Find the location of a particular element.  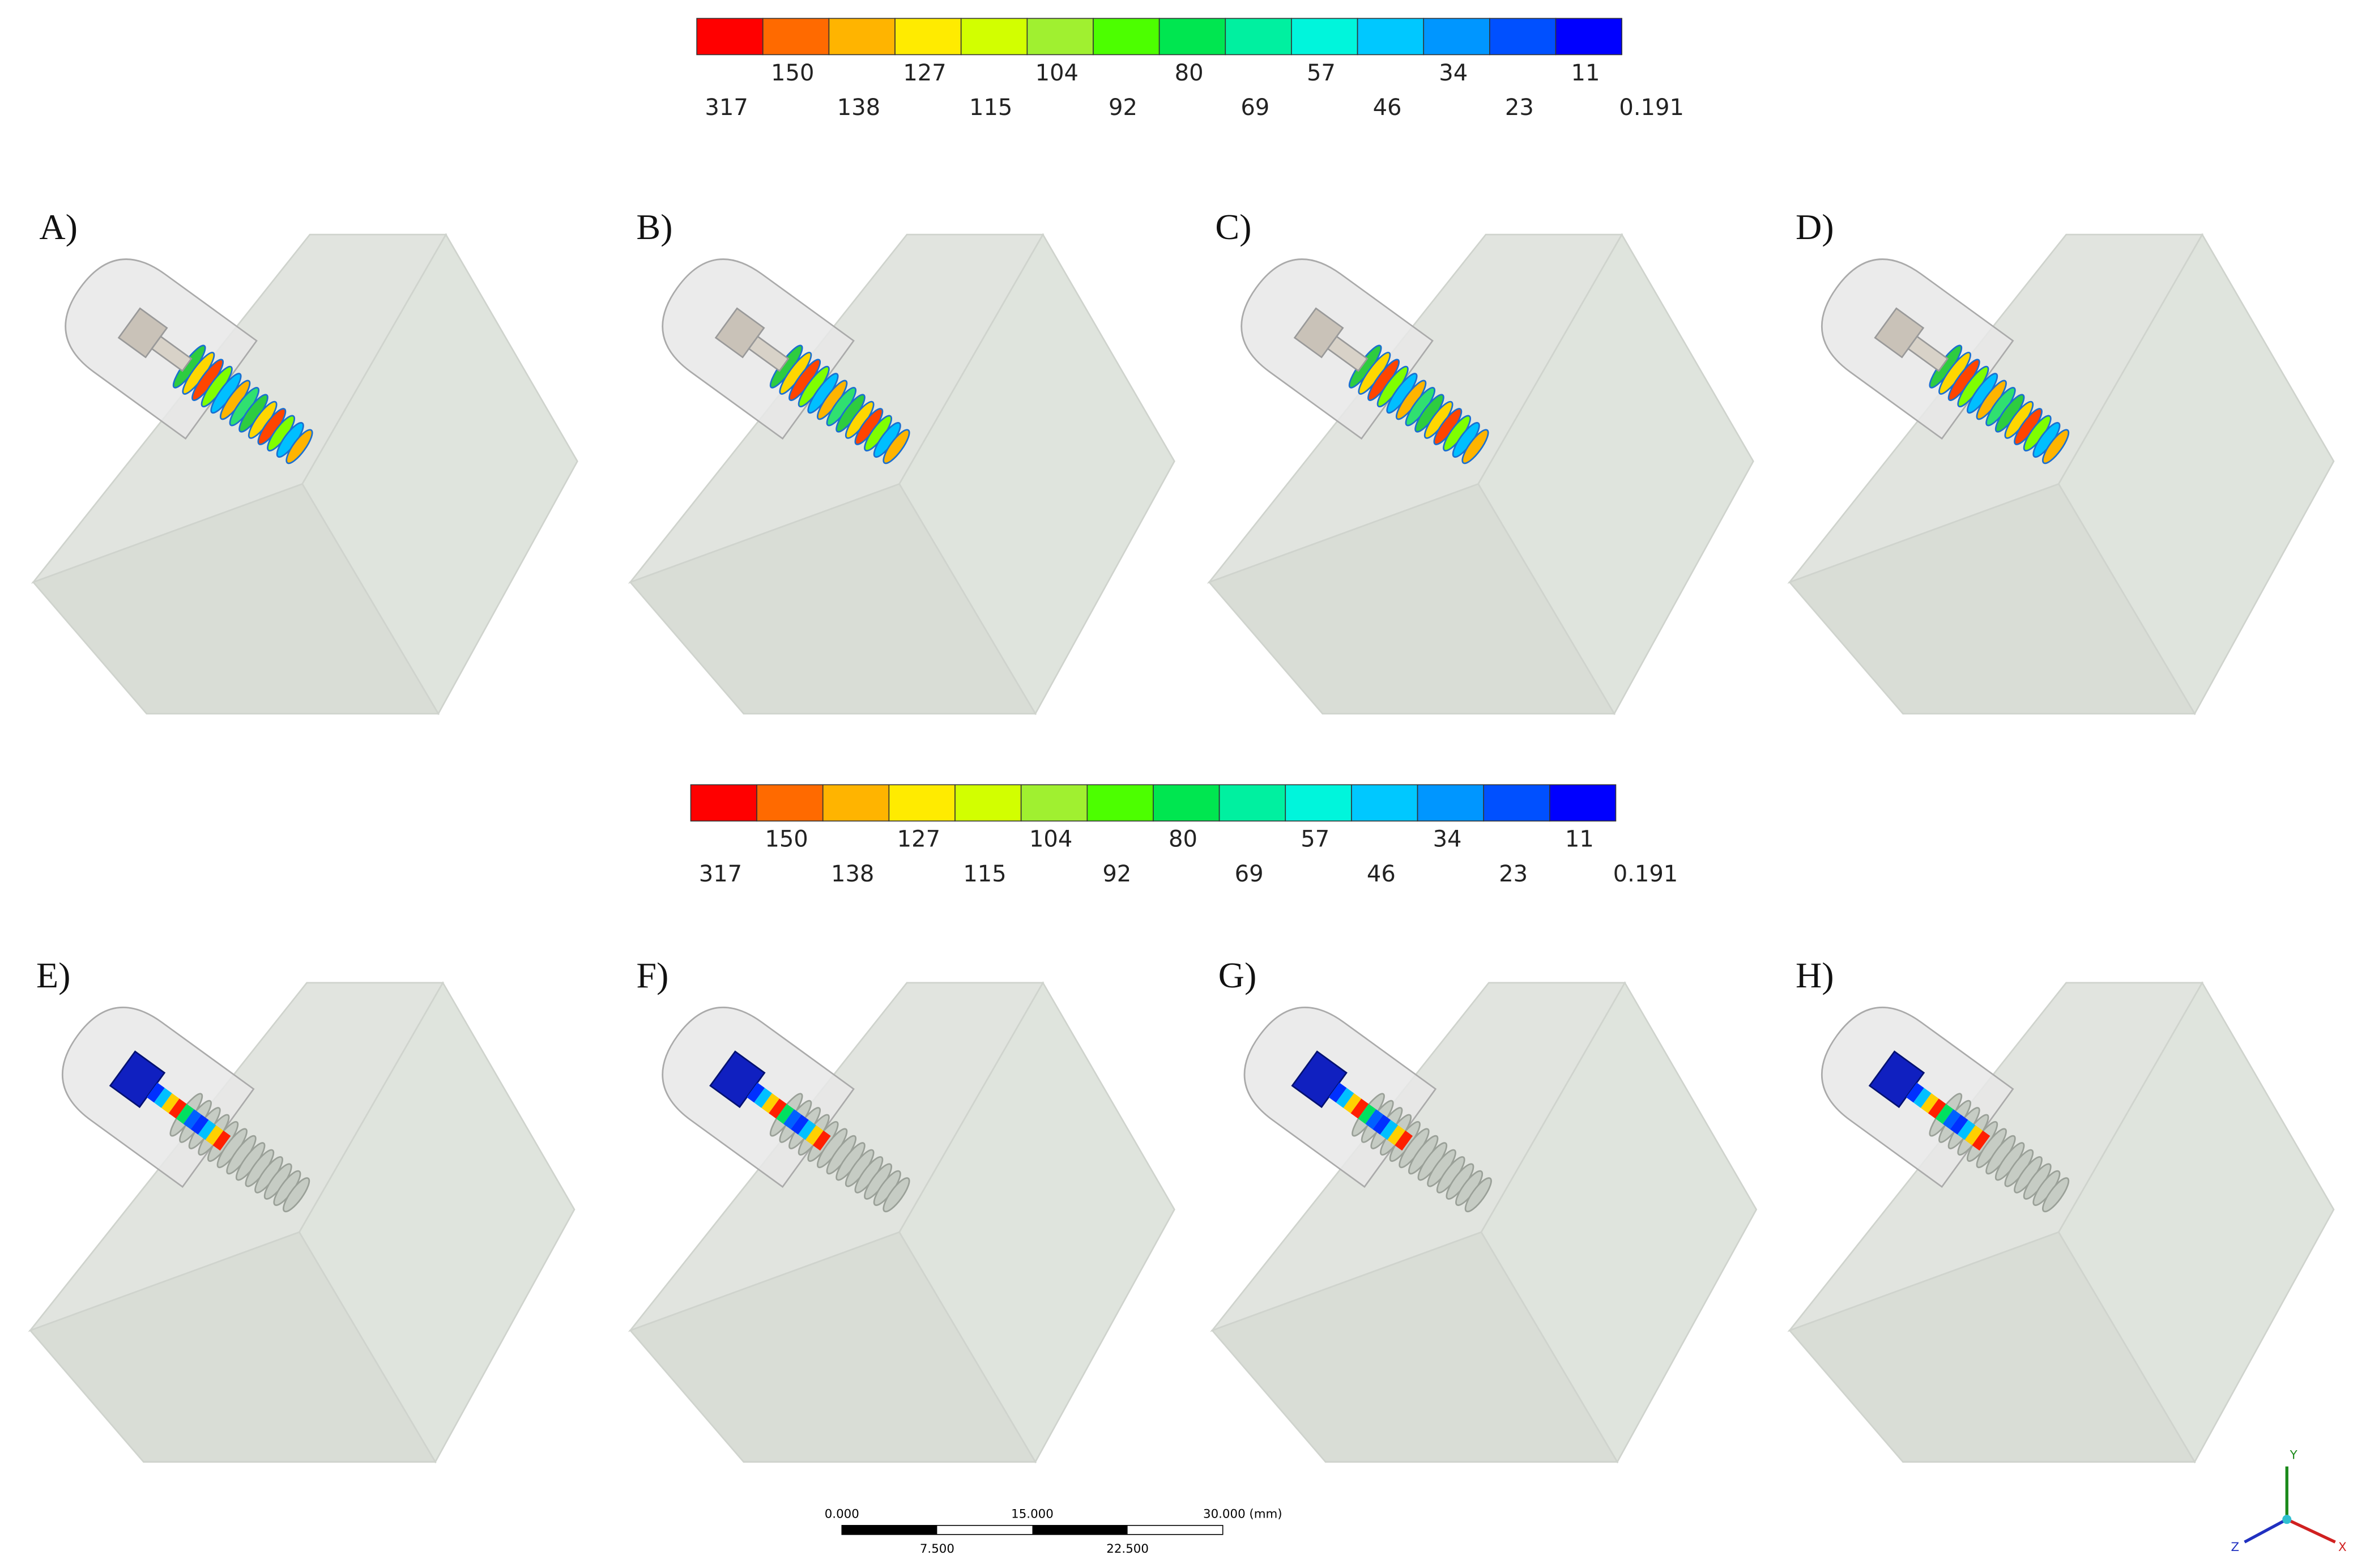

colorbar-label: 104 is located at coordinates (1050, 839).